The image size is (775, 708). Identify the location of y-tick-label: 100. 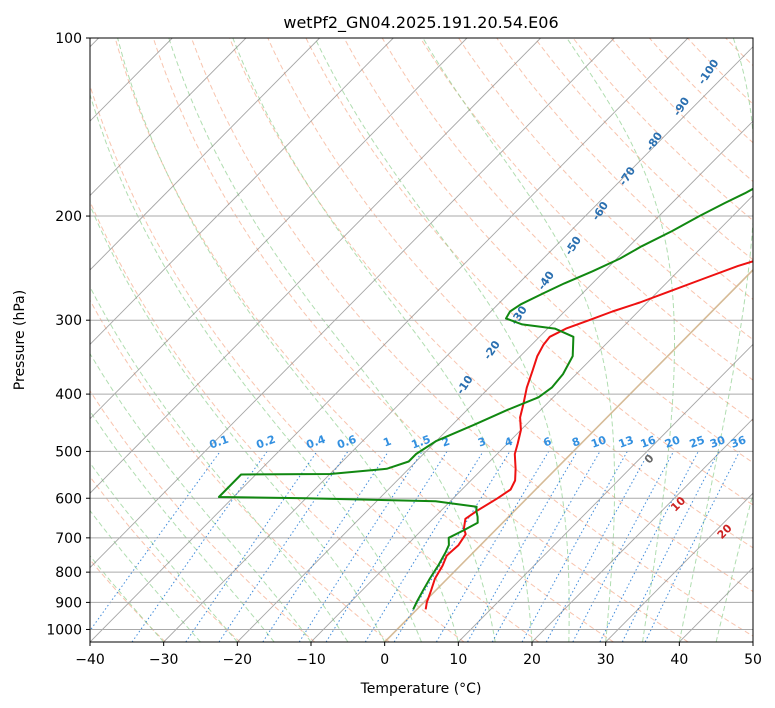
(68, 39).